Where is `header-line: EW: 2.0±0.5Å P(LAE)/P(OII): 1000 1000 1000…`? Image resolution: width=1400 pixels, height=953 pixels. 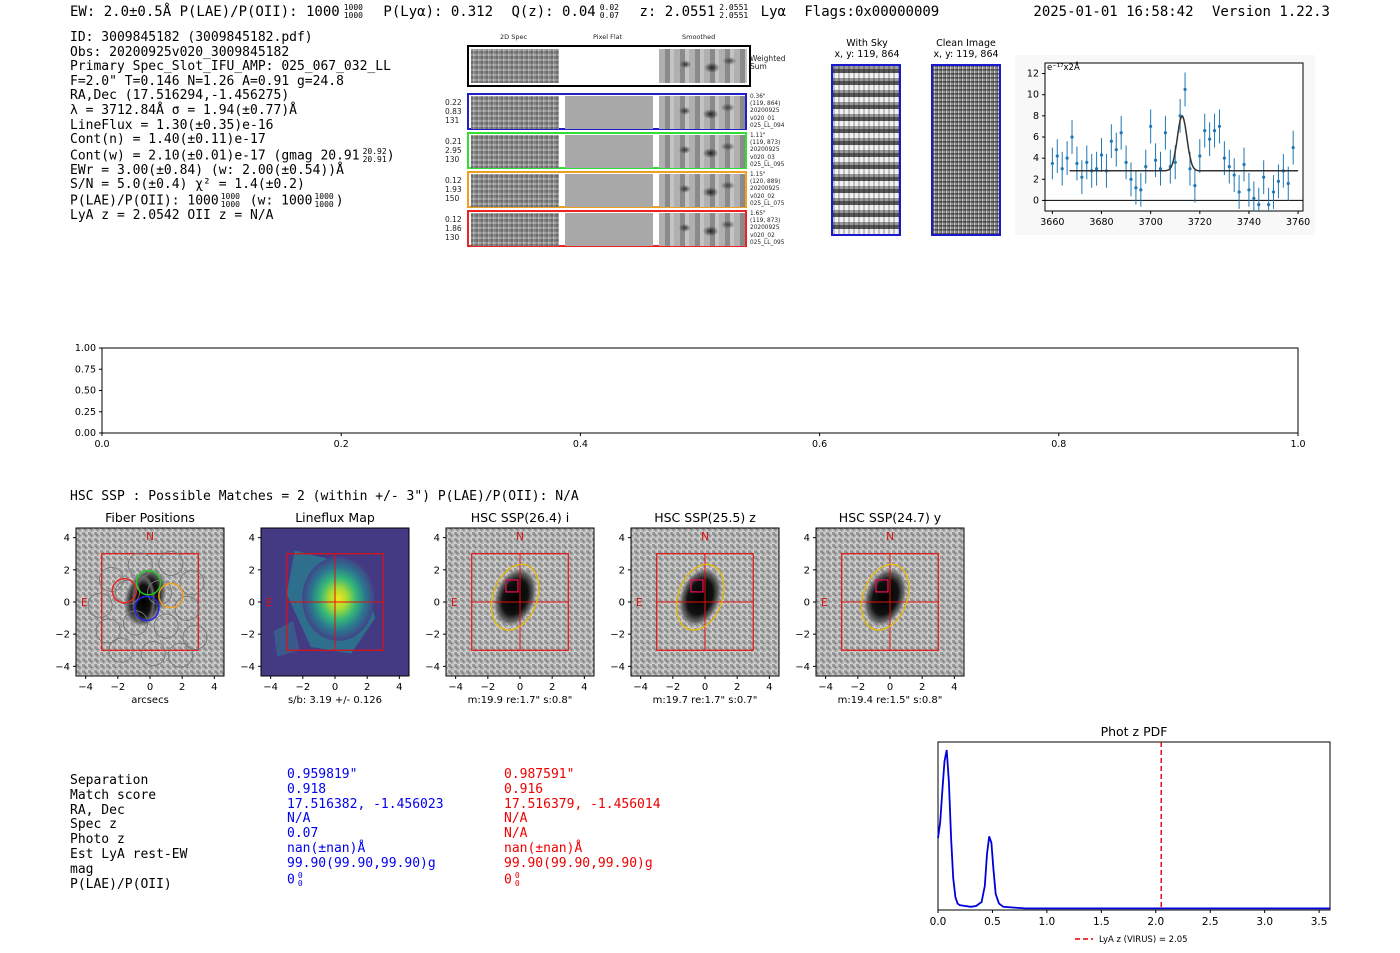 header-line: EW: 2.0±0.5Å P(LAE)/P(OII): 1000 1000 1000… is located at coordinates (504, 12).